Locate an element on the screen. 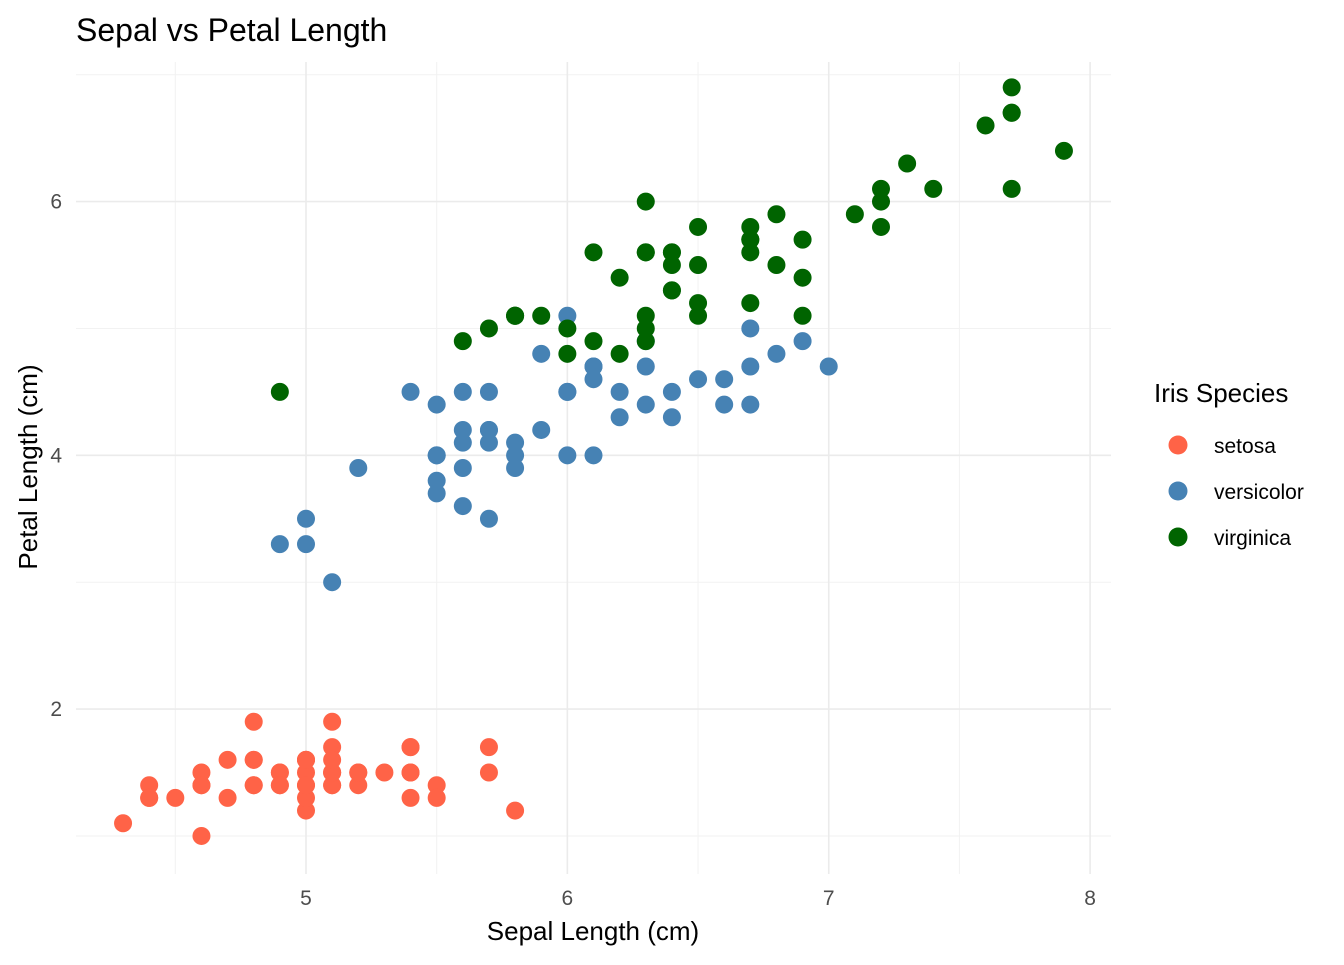 This screenshot has width=1344, height=965. y-tick-label: 4 is located at coordinates (56, 455).